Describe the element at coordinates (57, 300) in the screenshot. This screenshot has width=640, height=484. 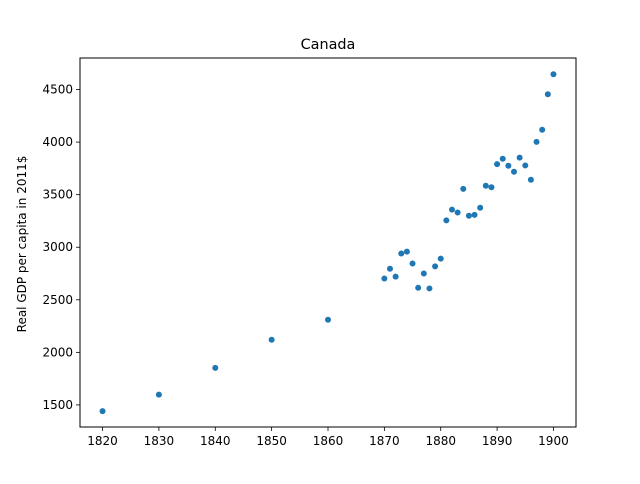
I see `y-tick-label: 2500` at that location.